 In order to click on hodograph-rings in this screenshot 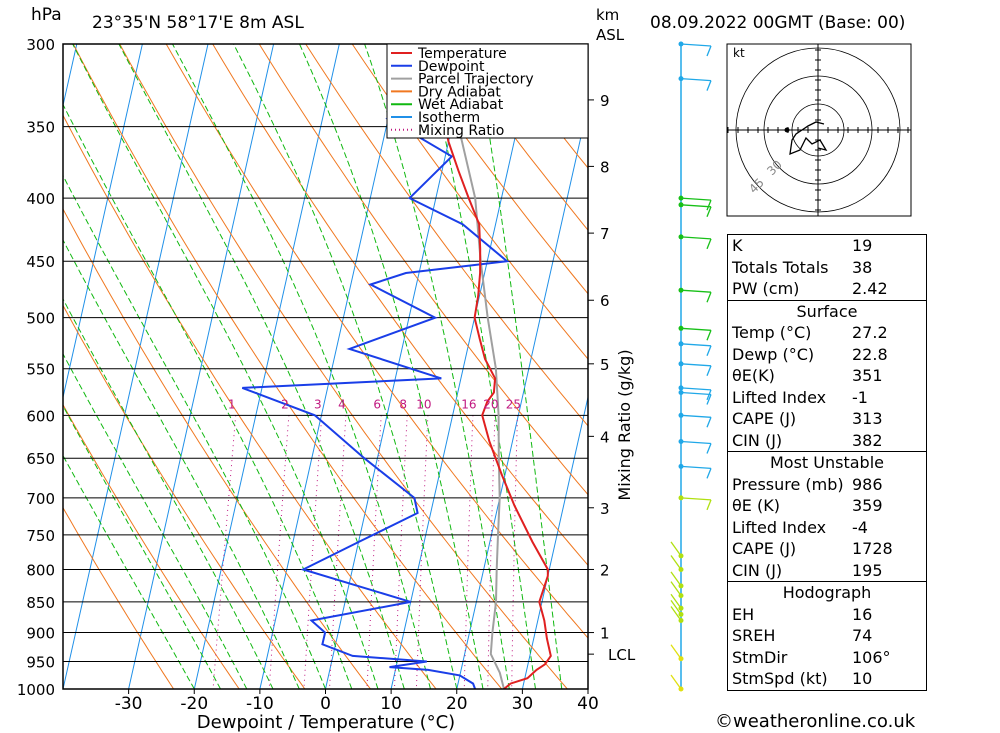, I will do `click(819, 130)`.